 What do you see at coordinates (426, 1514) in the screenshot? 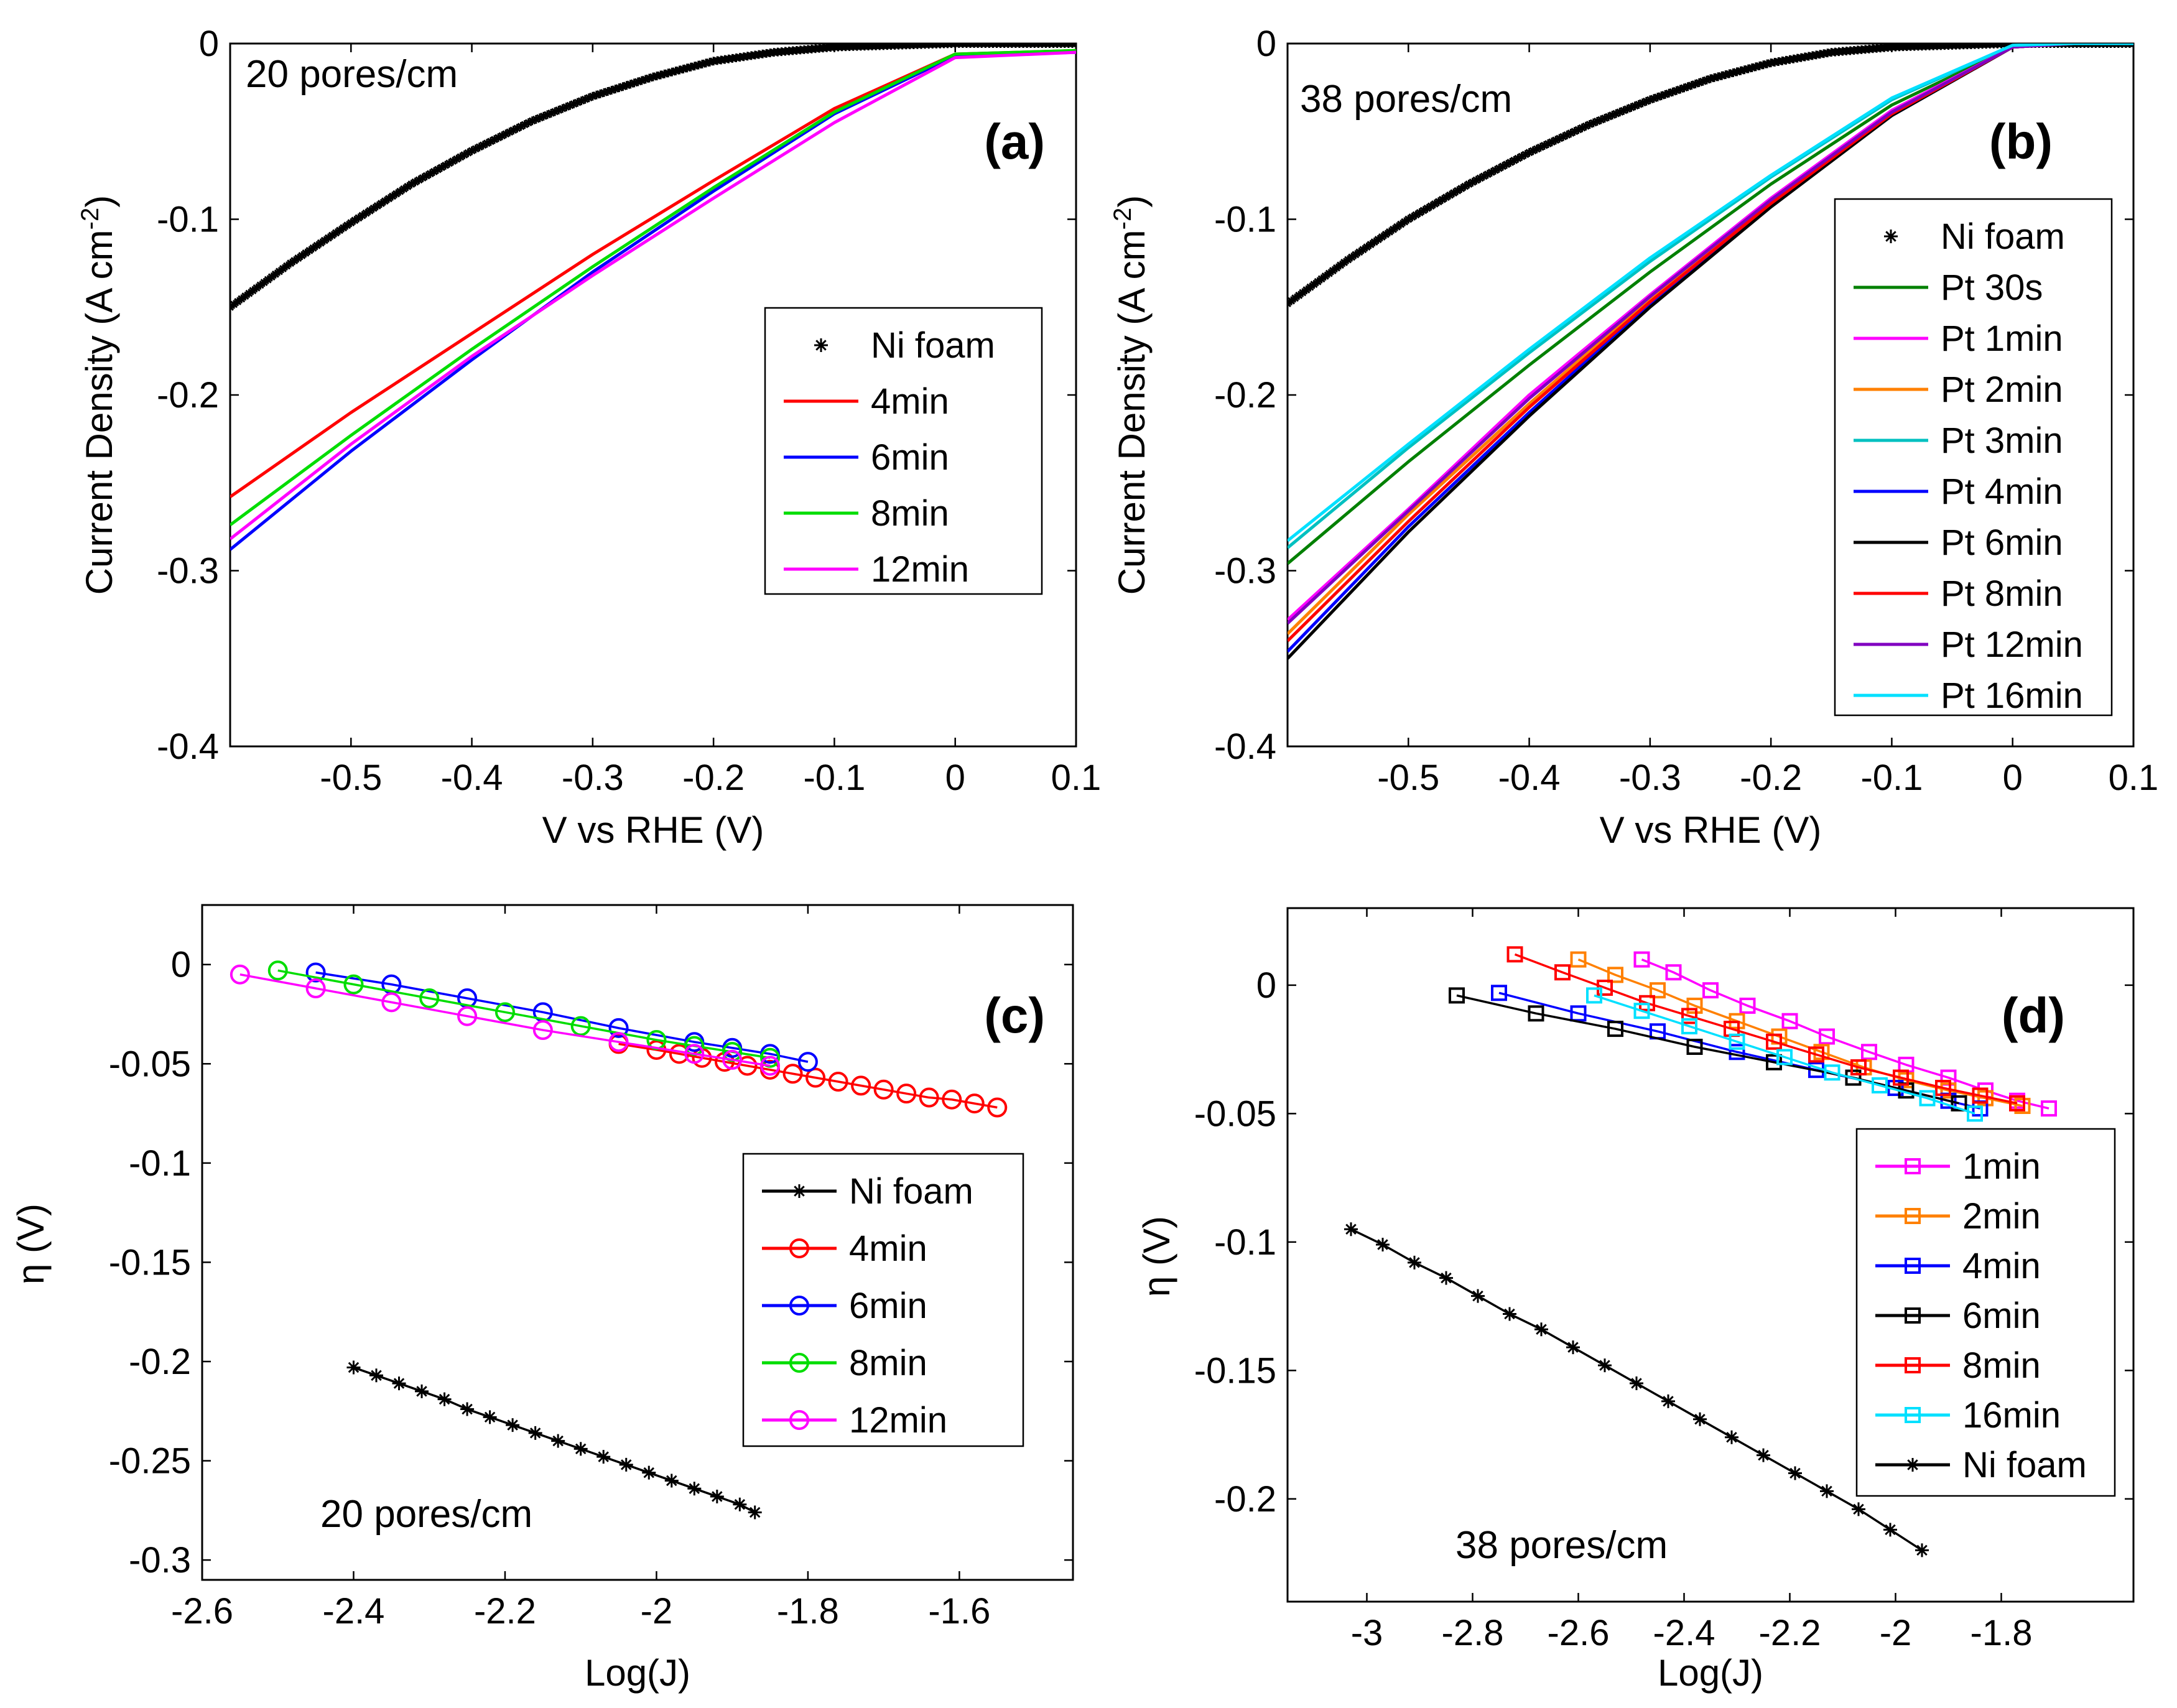
I see `annotation: 20 pores/cm` at bounding box center [426, 1514].